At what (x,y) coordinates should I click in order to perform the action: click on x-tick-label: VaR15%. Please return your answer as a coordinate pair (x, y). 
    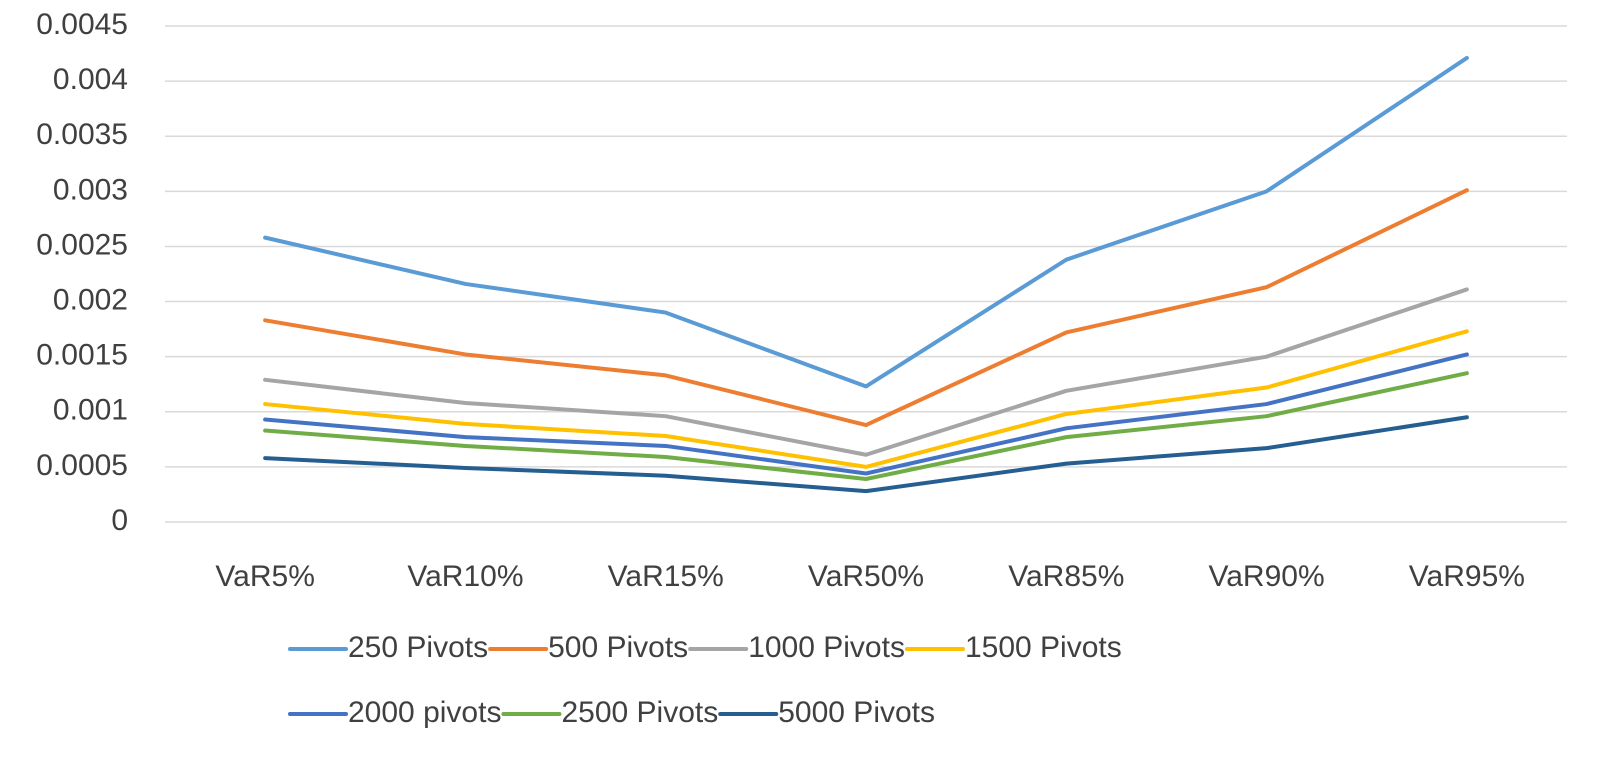
    Looking at the image, I should click on (666, 576).